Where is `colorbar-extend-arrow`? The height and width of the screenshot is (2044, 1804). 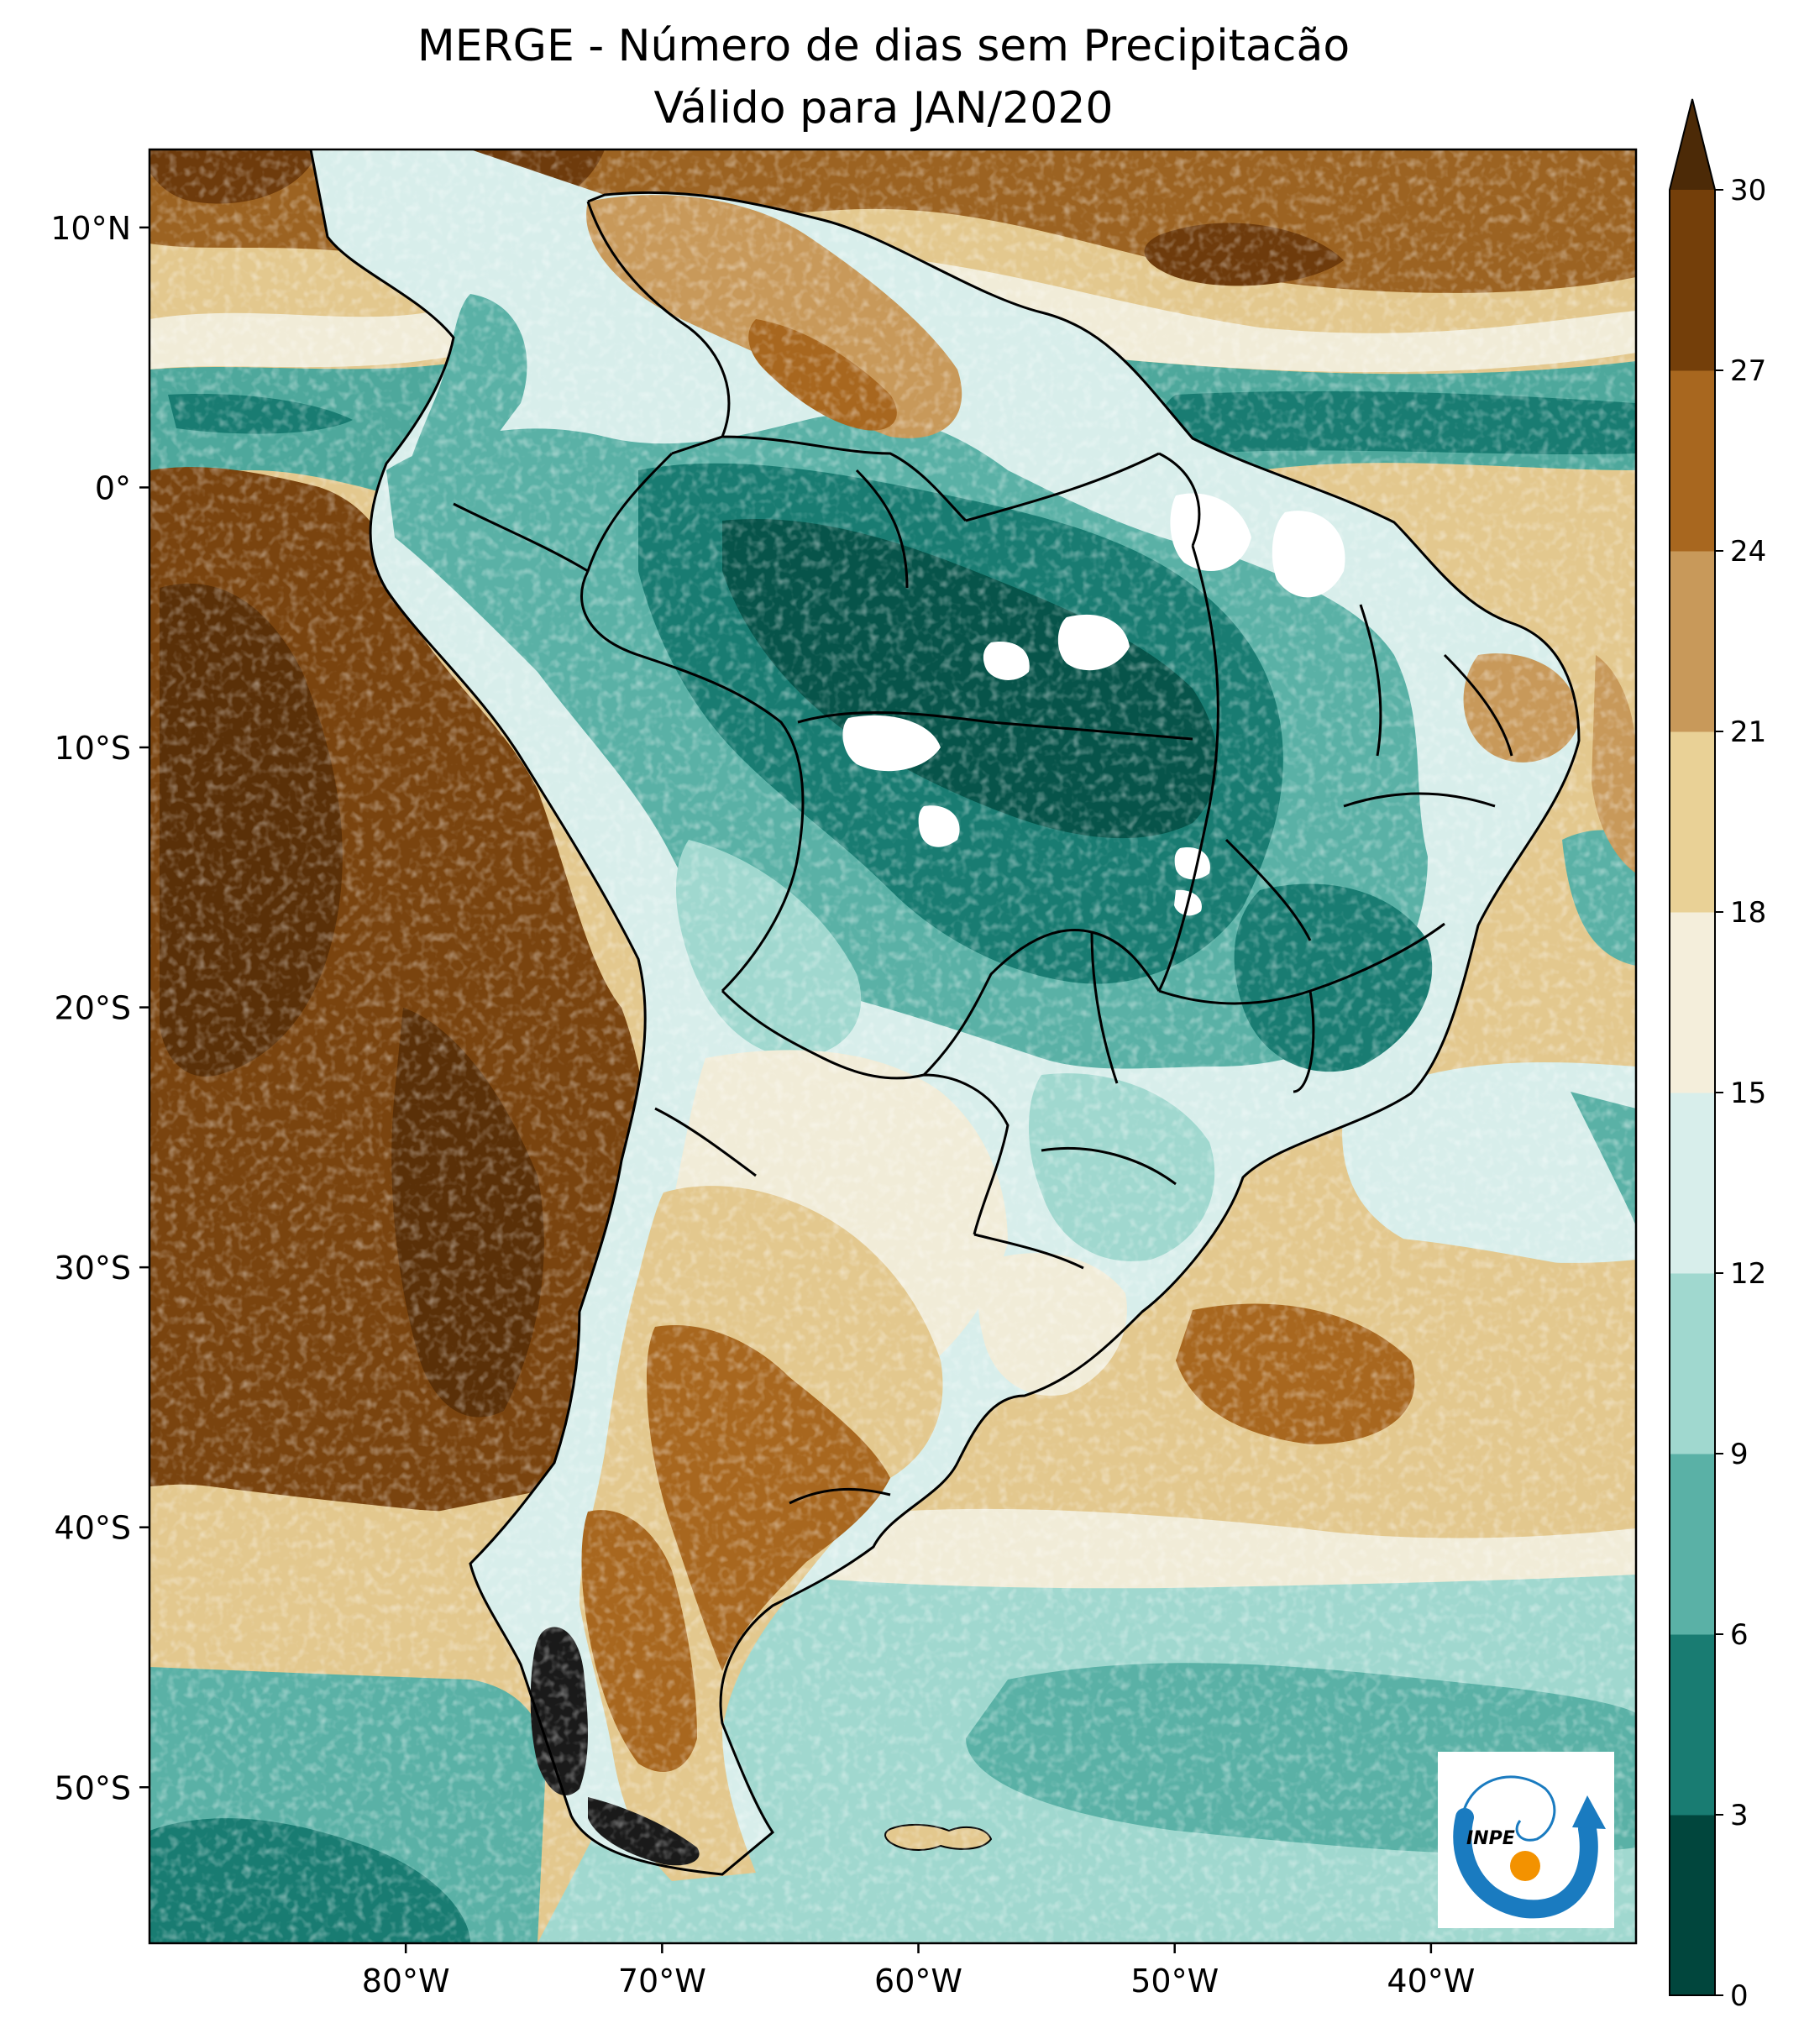
colorbar-extend-arrow is located at coordinates (1692, 144).